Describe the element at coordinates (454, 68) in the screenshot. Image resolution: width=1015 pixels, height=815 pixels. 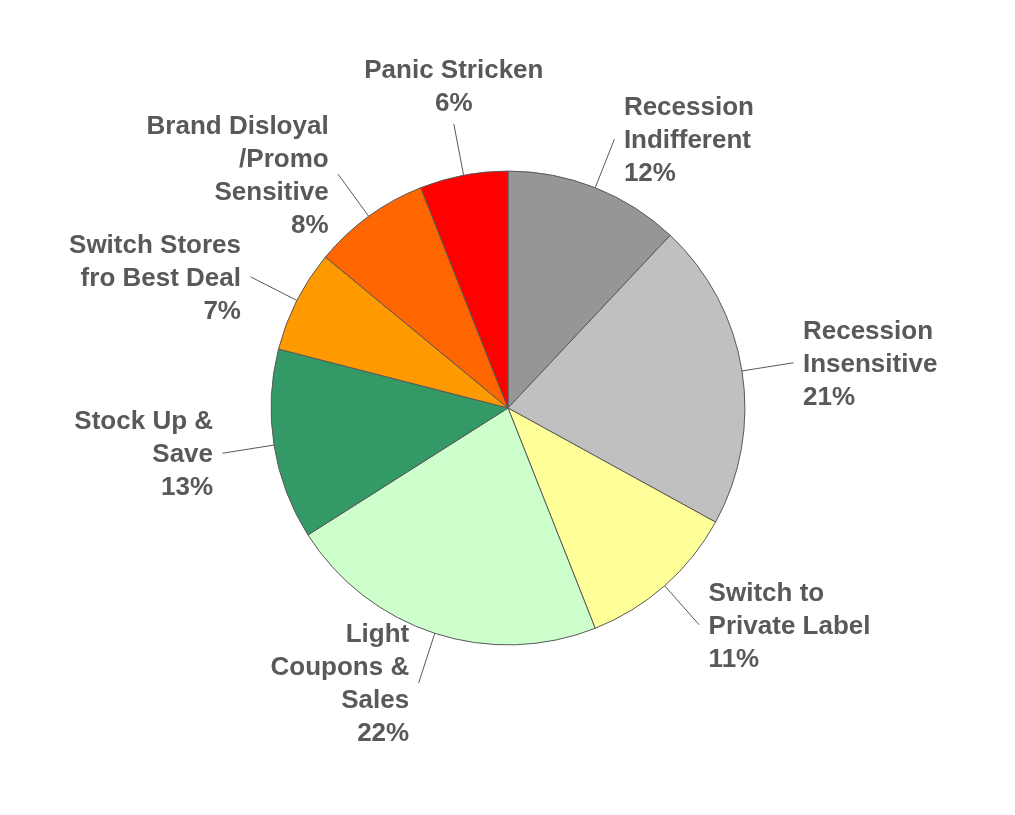
I see `slice-label: Panic Stricken` at that location.